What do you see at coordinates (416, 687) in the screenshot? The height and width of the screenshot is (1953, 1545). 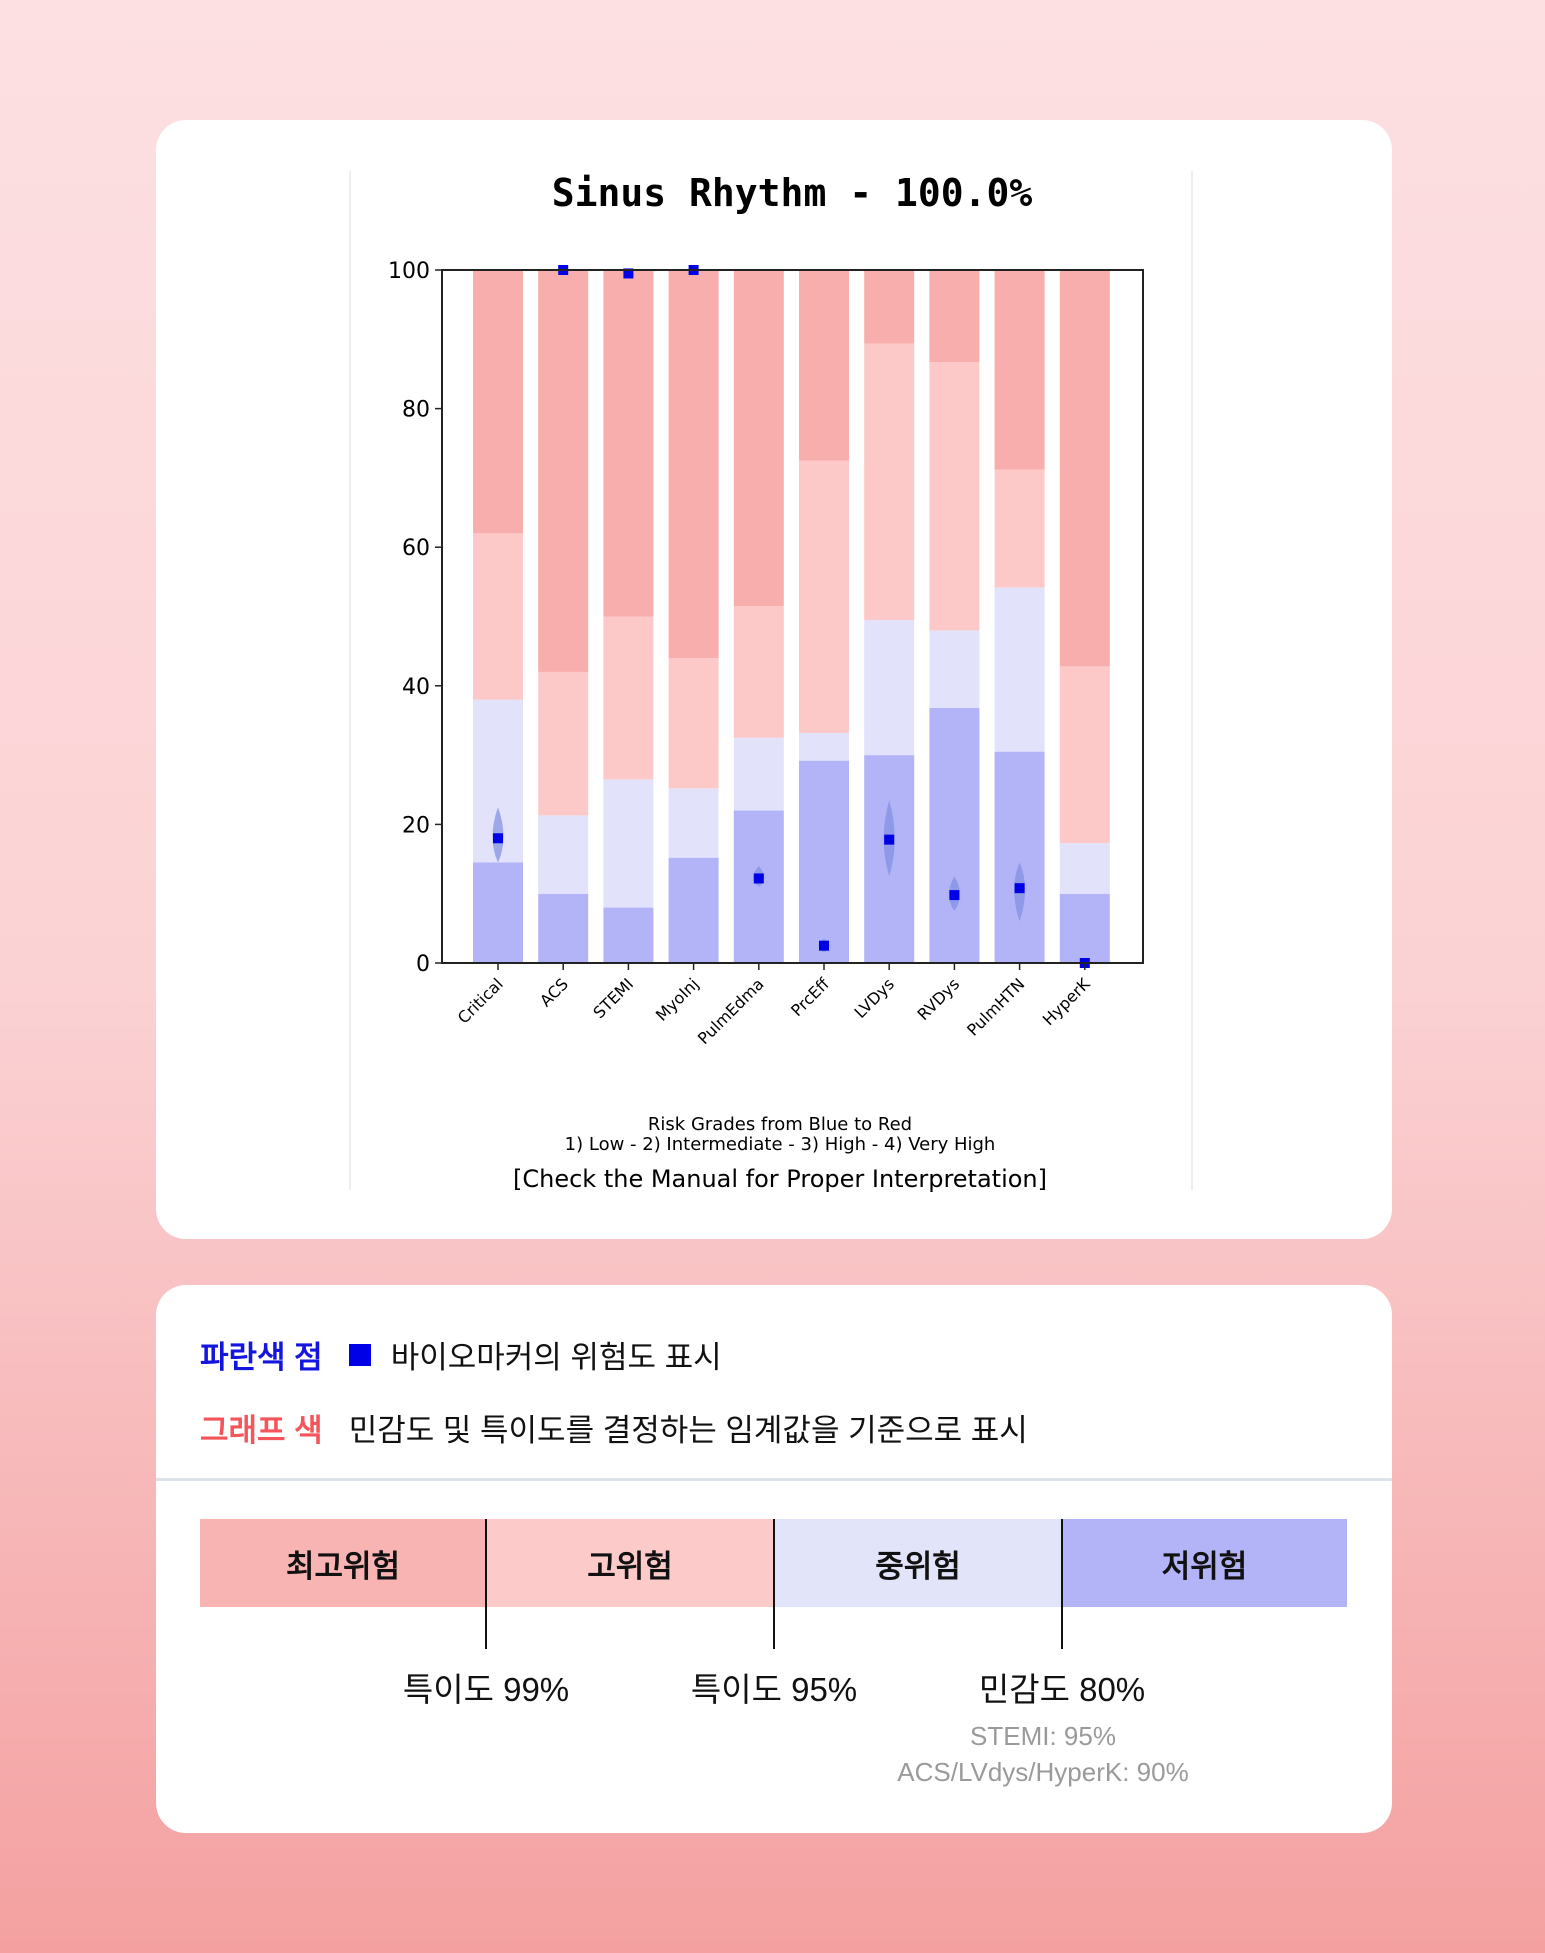 I see `y-tick-label: 40` at bounding box center [416, 687].